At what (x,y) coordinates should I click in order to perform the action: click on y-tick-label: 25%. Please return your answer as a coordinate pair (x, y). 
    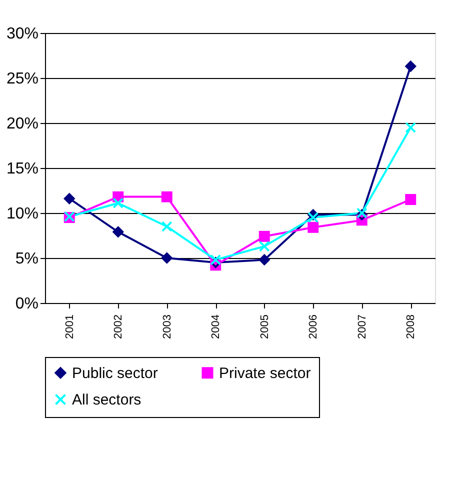
    Looking at the image, I should click on (22, 79).